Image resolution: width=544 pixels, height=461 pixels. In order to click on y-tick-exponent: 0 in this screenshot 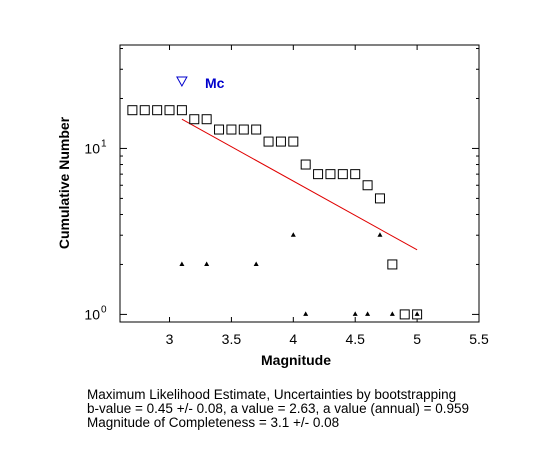, I will do `click(104, 309)`.